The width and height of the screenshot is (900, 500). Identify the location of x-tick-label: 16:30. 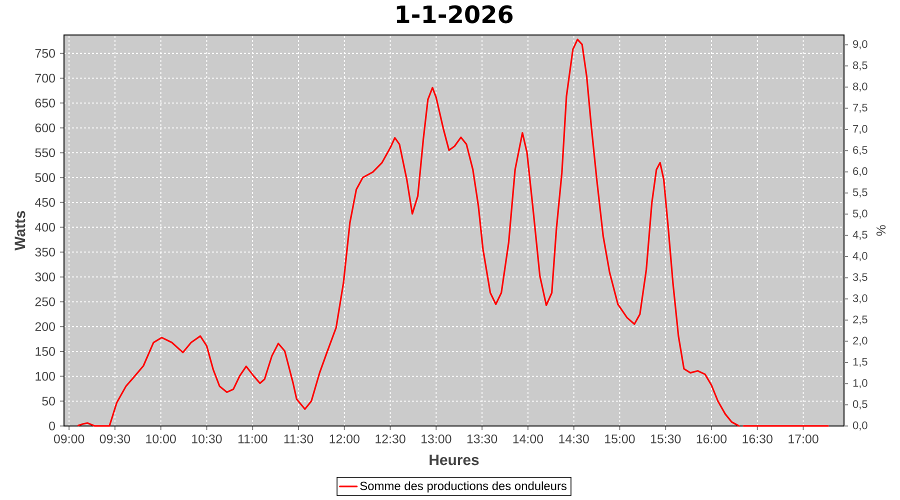
(757, 439).